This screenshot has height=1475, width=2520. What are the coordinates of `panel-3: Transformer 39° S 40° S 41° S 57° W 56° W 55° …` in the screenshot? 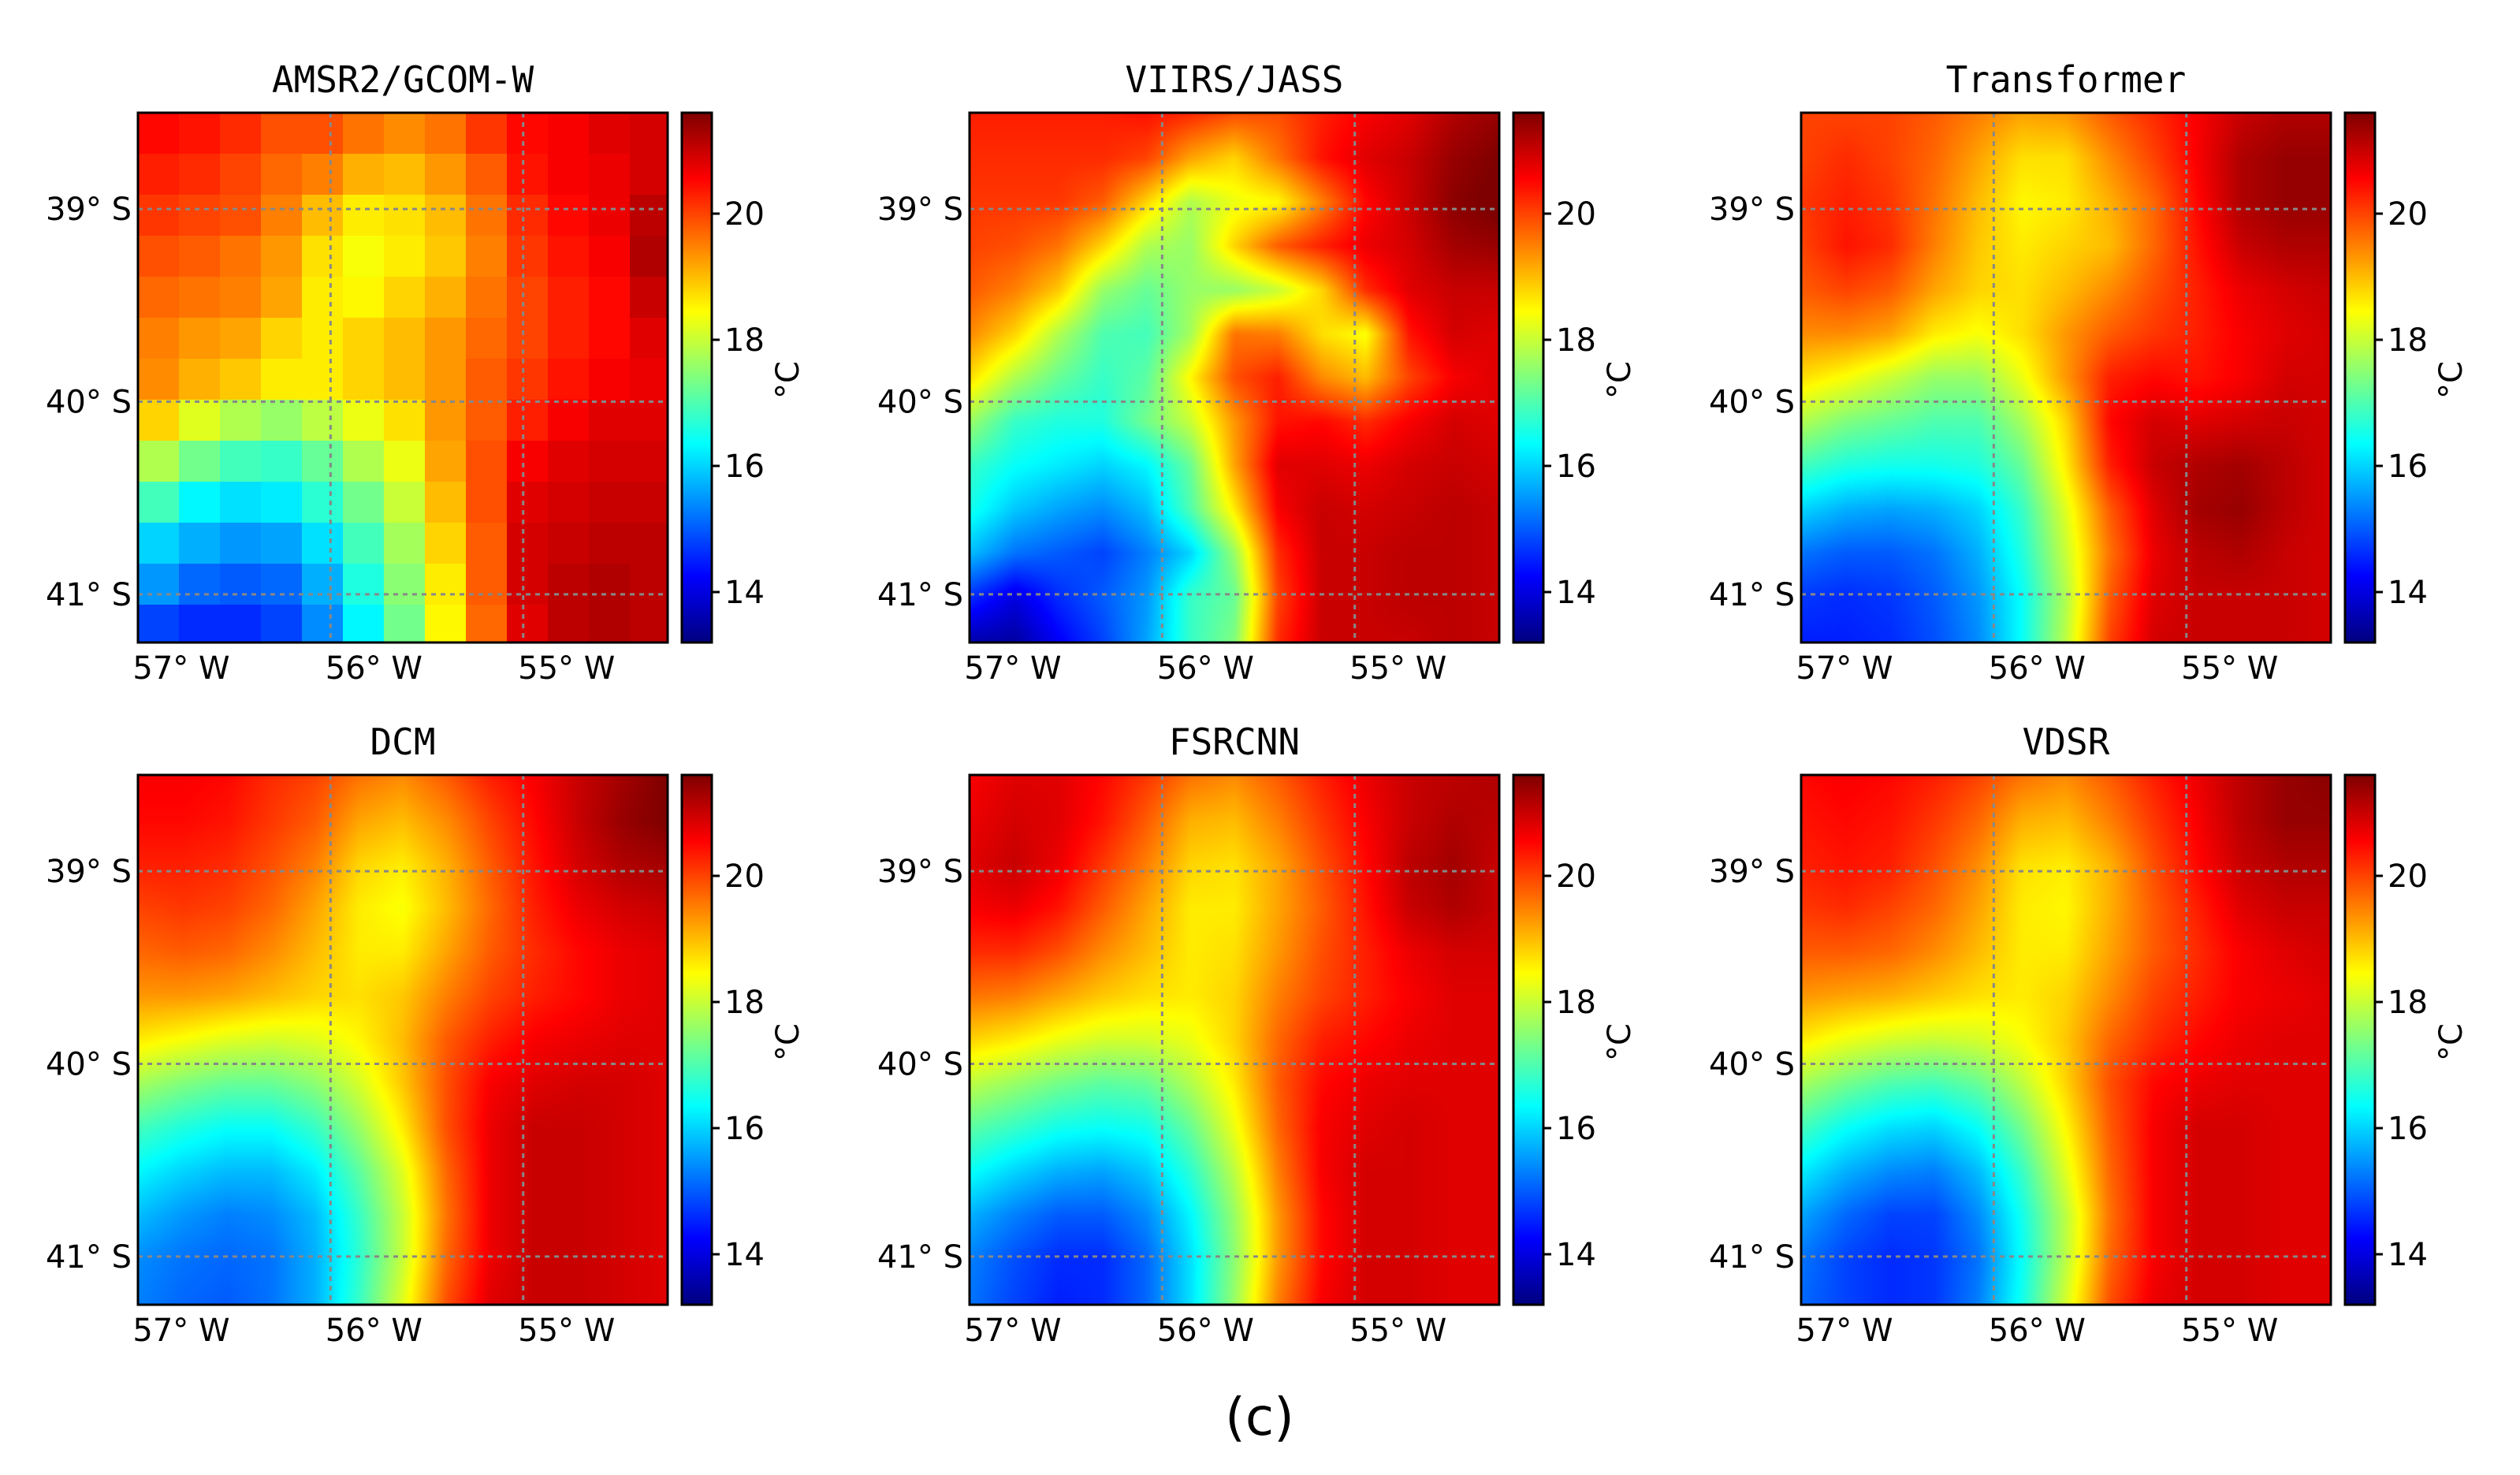 It's located at (2089, 372).